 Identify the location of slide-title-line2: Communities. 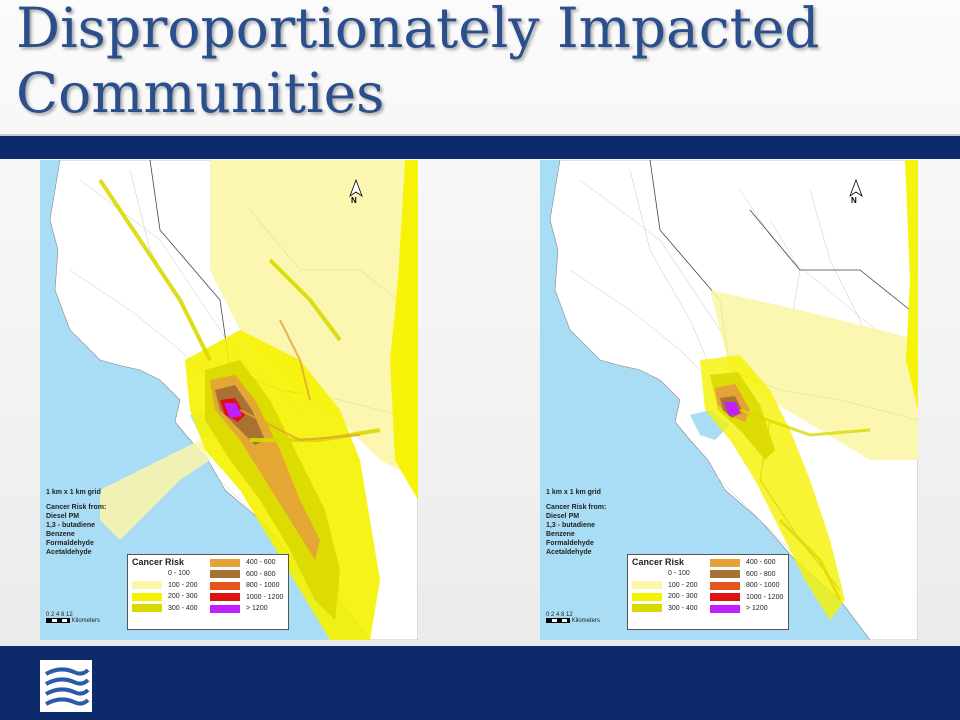
(200, 93).